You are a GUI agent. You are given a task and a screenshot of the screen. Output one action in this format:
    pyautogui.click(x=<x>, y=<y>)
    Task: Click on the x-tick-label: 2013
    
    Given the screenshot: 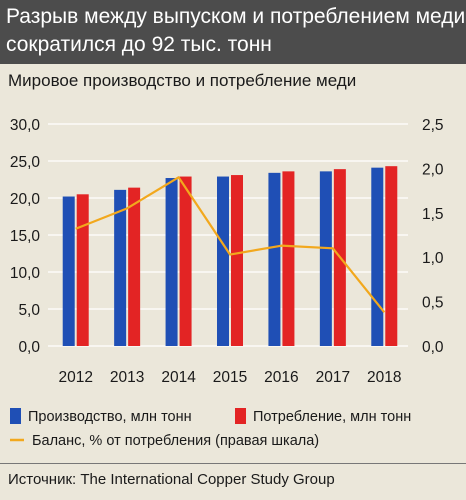 What is the action you would take?
    pyautogui.click(x=127, y=377)
    